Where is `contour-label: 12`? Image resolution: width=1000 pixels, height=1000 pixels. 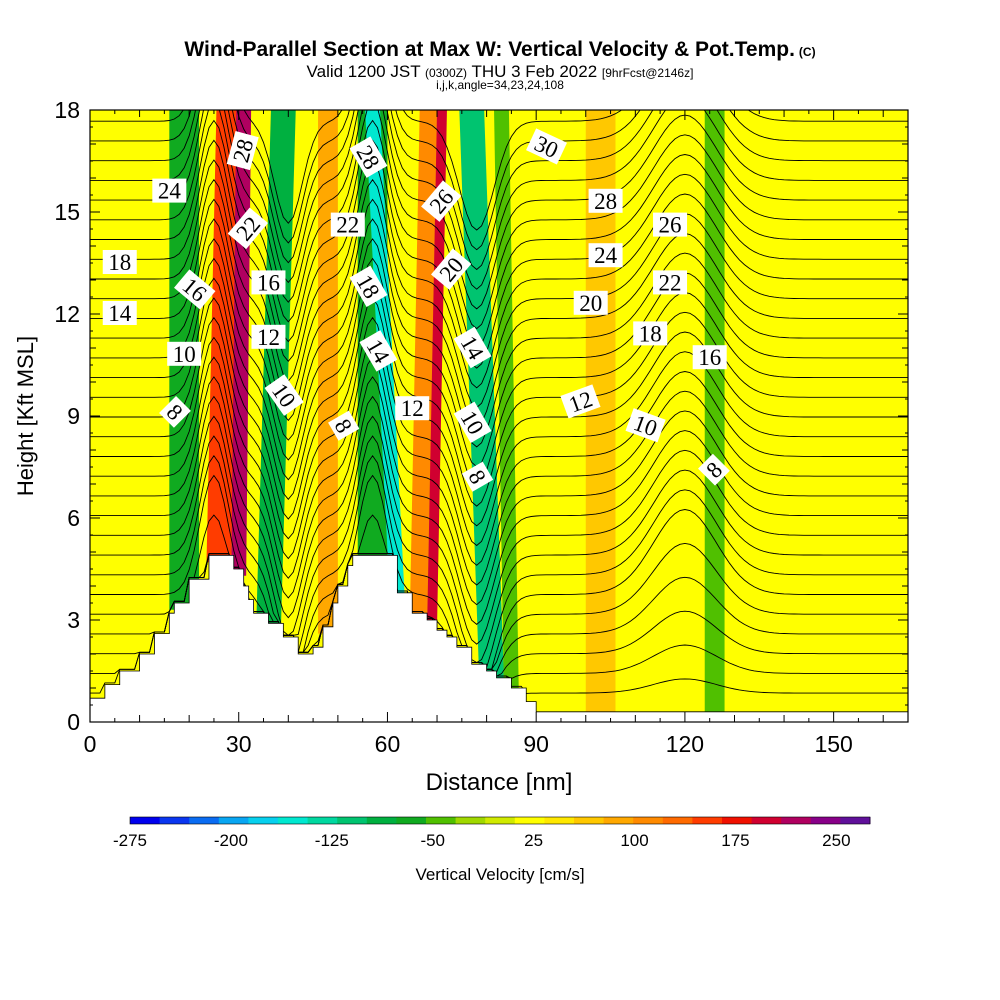
contour-label: 12 is located at coordinates (412, 408).